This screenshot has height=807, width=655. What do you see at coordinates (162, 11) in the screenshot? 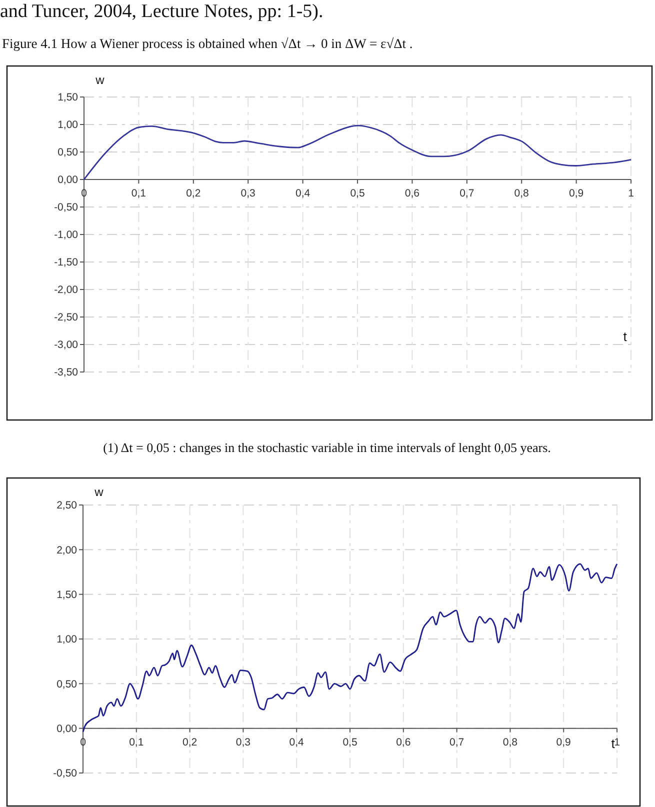
I see `text: and Tuncer, 2004, Lecture Notes, pp: 1-5).` at bounding box center [162, 11].